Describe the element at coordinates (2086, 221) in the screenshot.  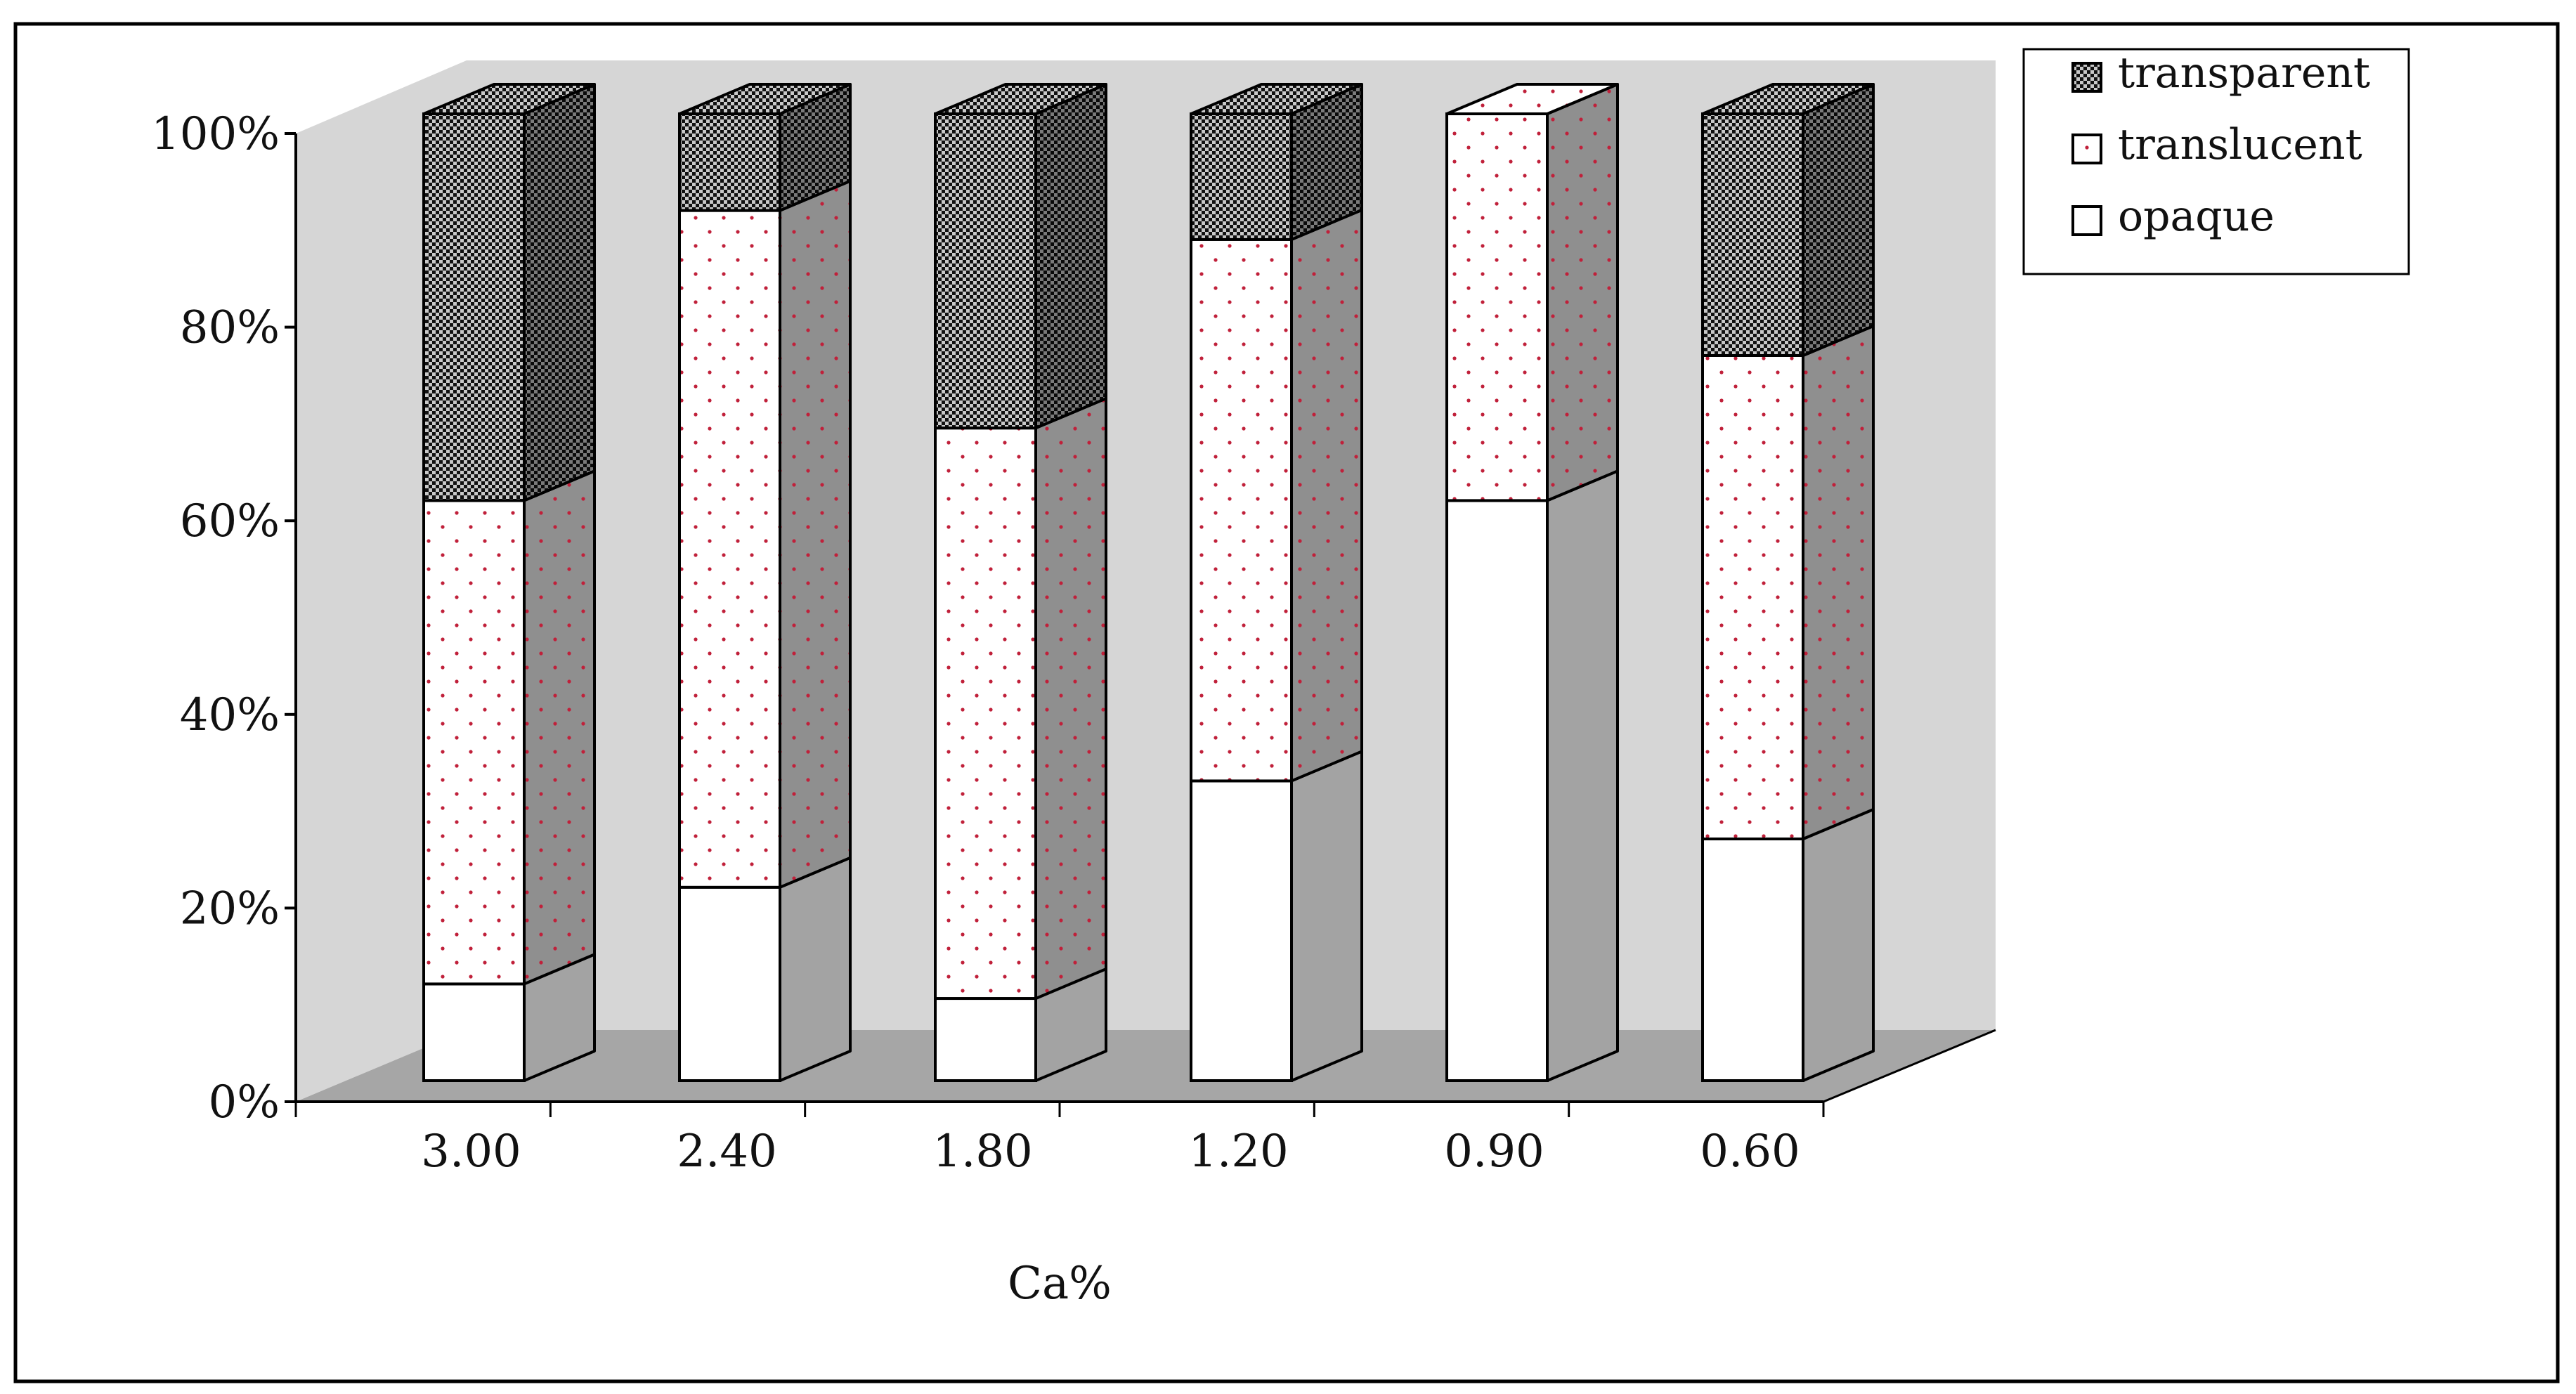
I see `legend-swatch-opaque` at that location.